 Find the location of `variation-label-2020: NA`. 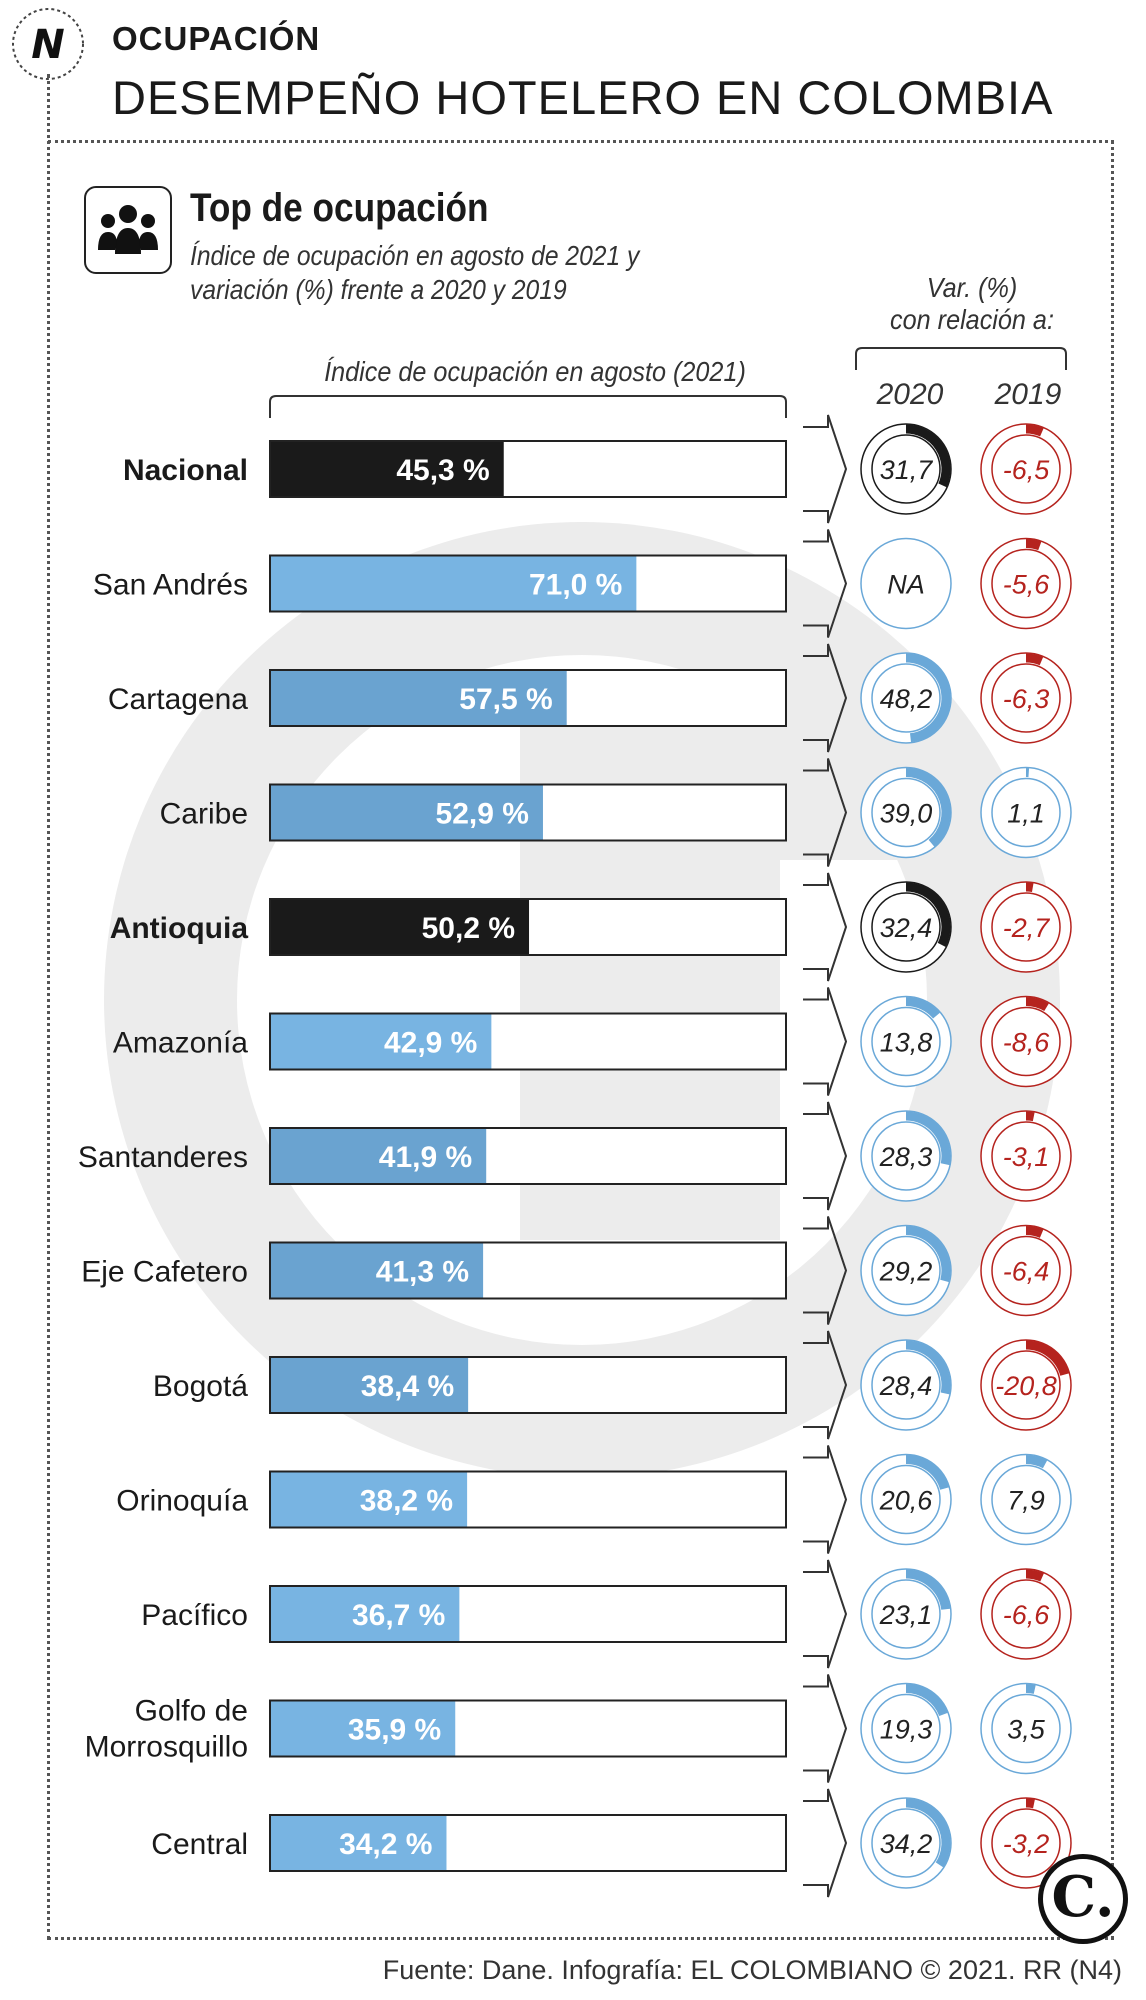

variation-label-2020: NA is located at coordinates (906, 585).